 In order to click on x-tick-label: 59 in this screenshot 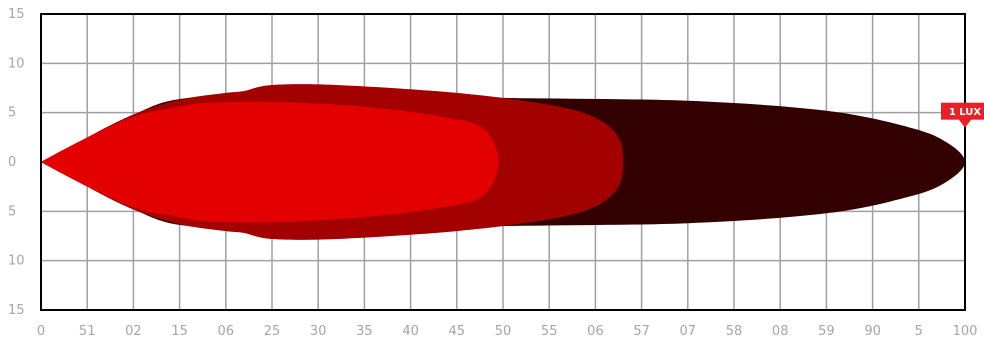, I will do `click(826, 331)`.